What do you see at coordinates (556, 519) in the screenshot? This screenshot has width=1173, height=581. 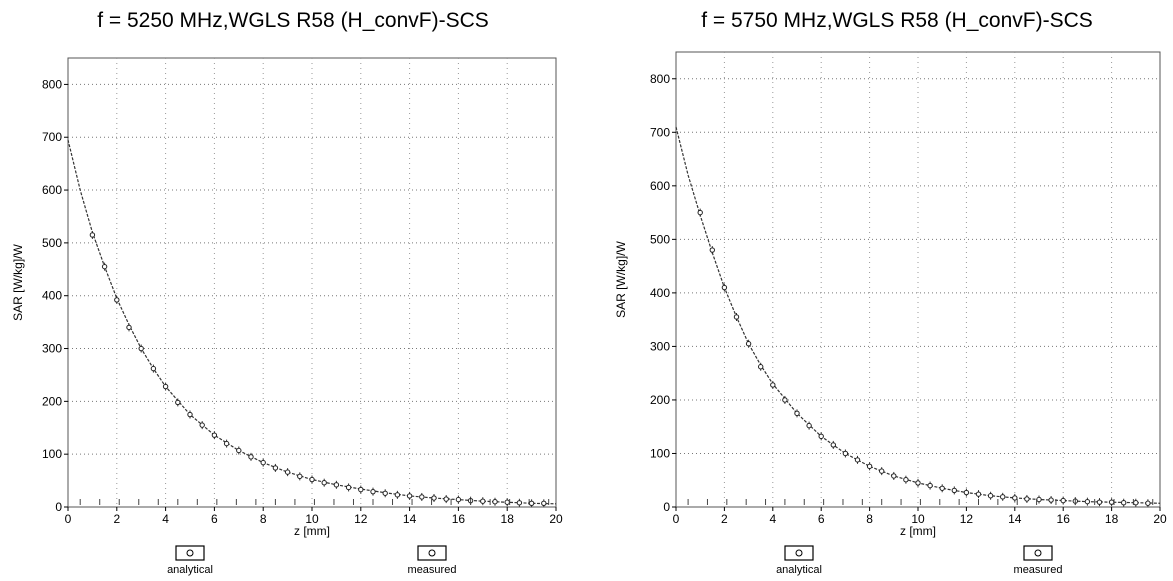 I see `x-tick-label: 20` at bounding box center [556, 519].